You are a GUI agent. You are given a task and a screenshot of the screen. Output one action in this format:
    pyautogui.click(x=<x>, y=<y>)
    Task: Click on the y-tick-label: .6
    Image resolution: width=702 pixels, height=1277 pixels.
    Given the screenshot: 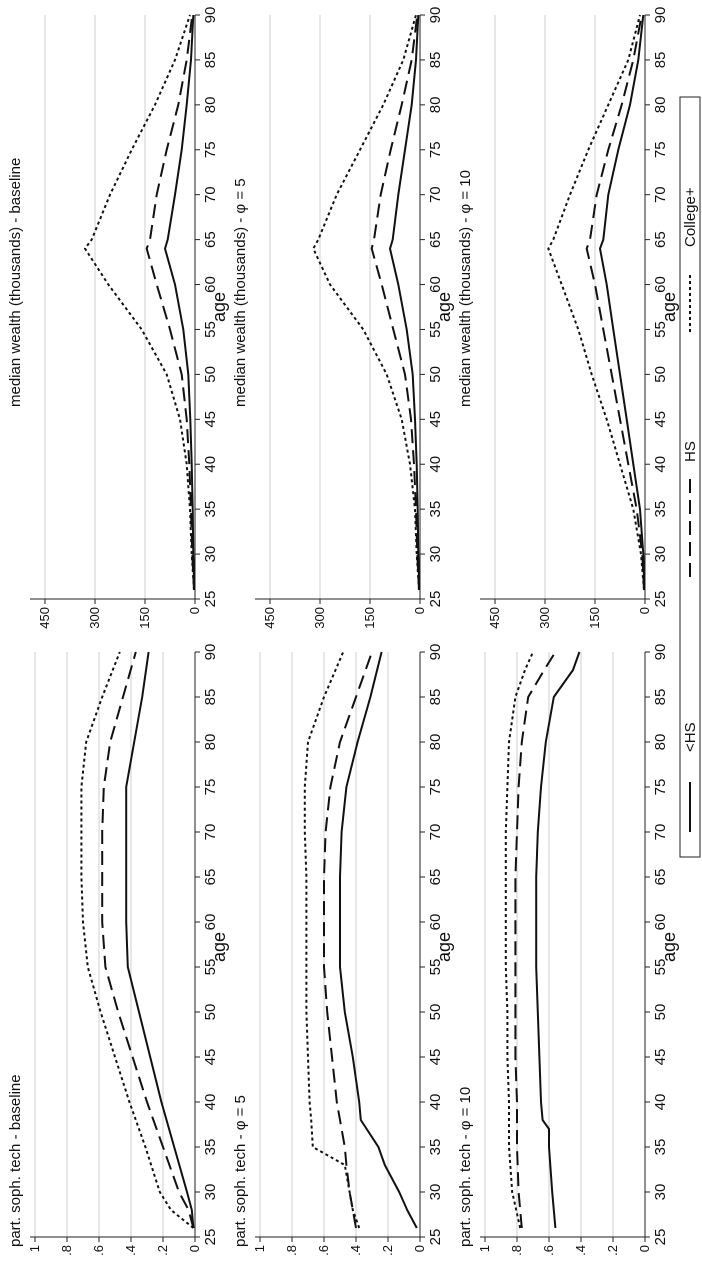 What is the action you would take?
    pyautogui.click(x=323, y=1250)
    